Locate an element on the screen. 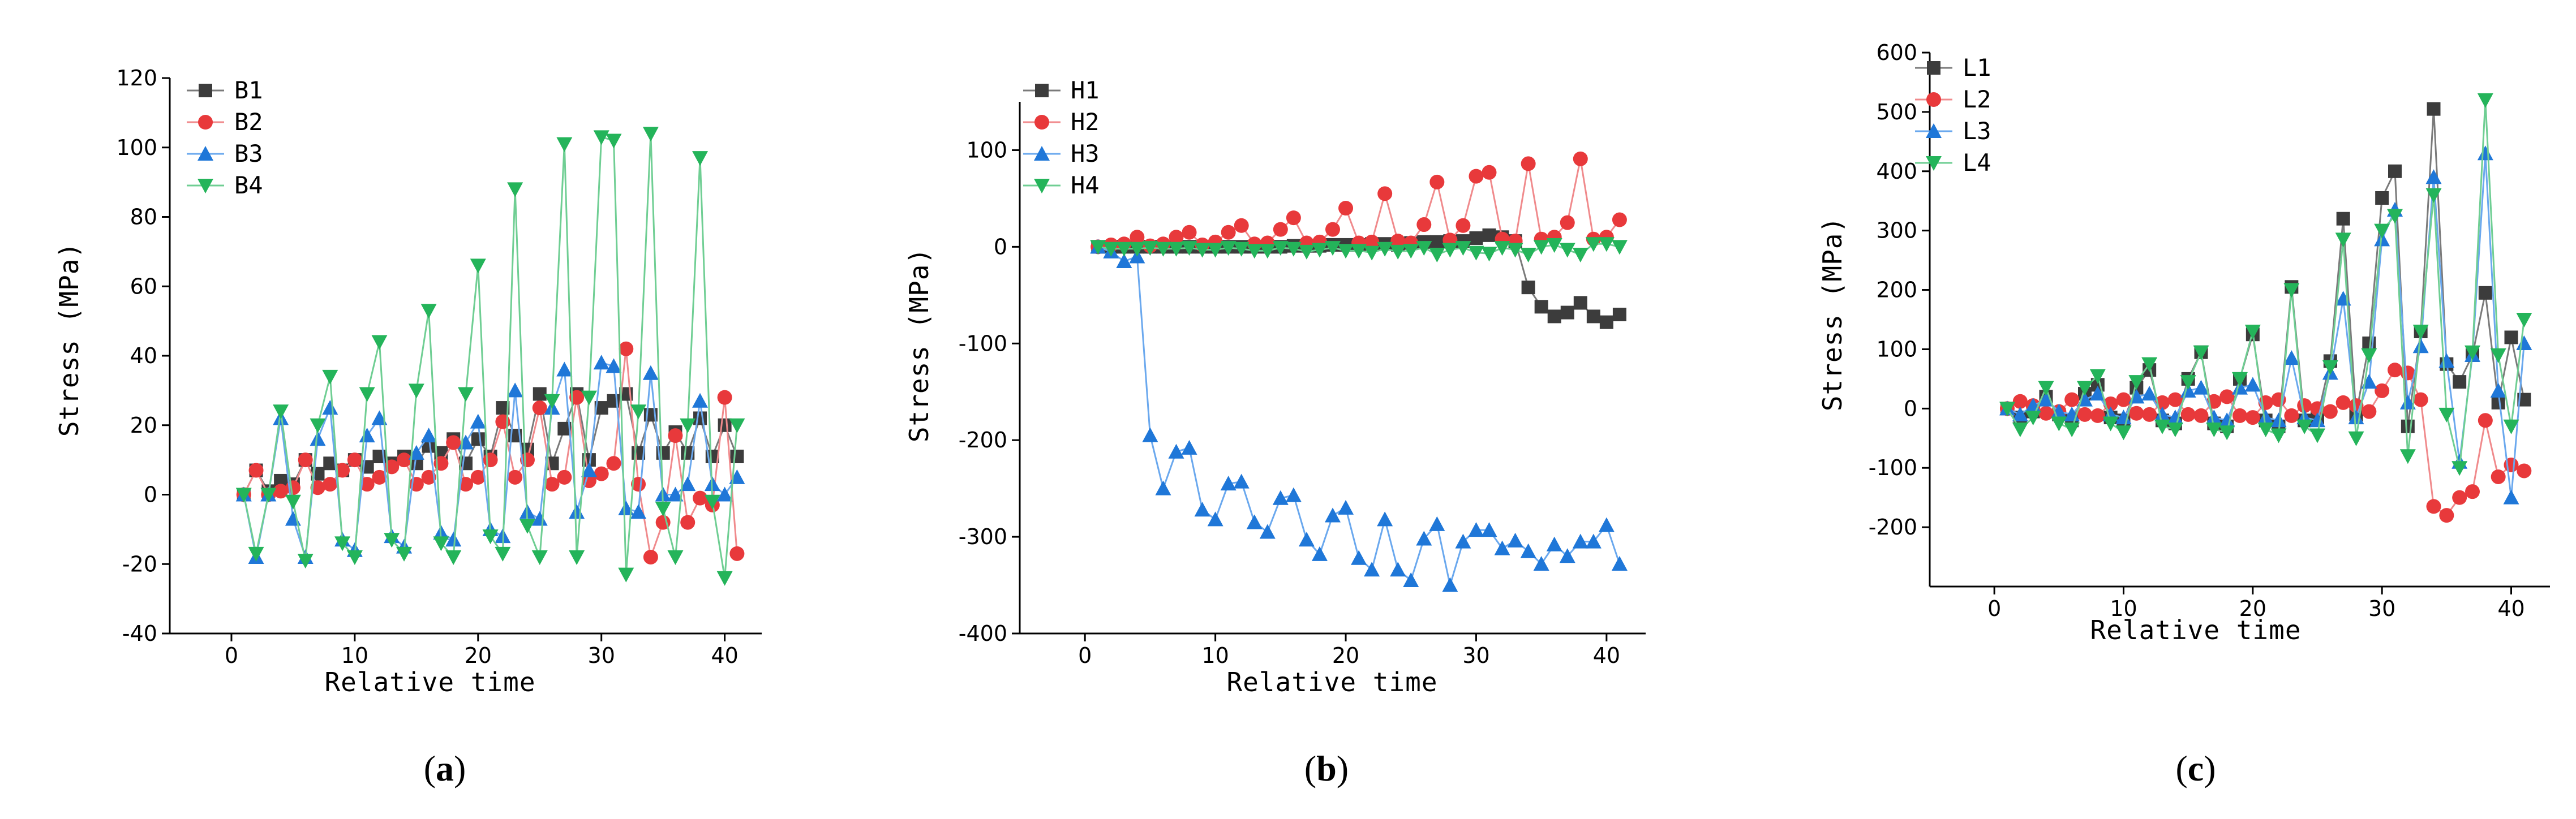 The image size is (2576, 819). legend-label-L1: L1 is located at coordinates (1977, 67).